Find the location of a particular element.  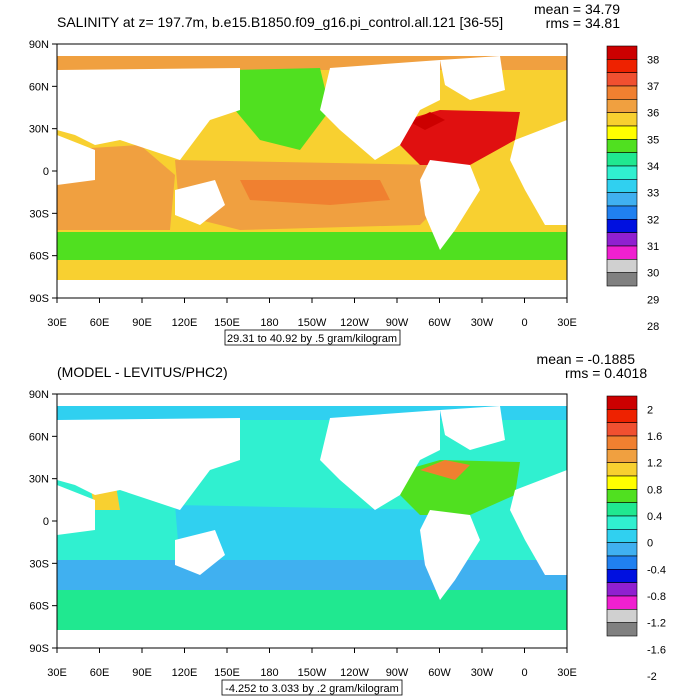

colorbar-label: 29 is located at coordinates (653, 300).